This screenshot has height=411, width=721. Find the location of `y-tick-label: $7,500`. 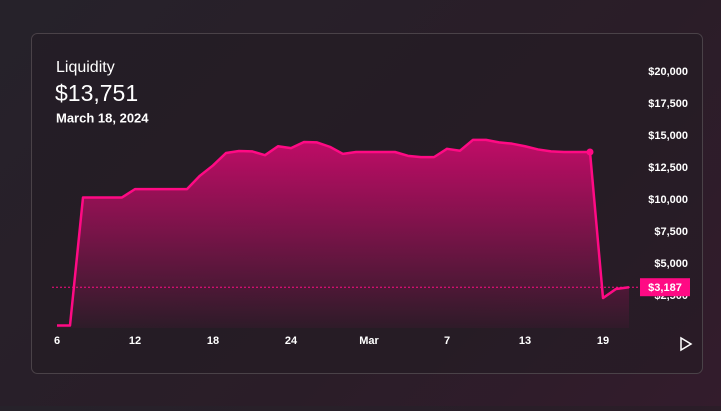

y-tick-label: $7,500 is located at coordinates (671, 232).